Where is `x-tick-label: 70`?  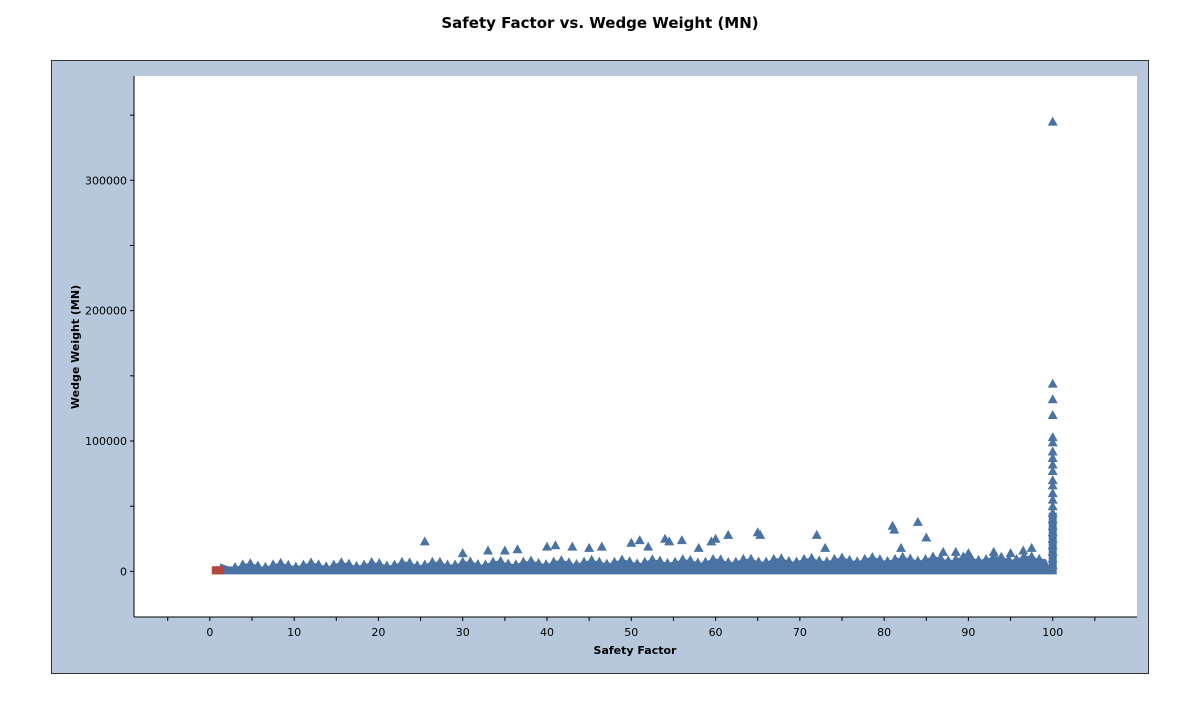 x-tick-label: 70 is located at coordinates (800, 632).